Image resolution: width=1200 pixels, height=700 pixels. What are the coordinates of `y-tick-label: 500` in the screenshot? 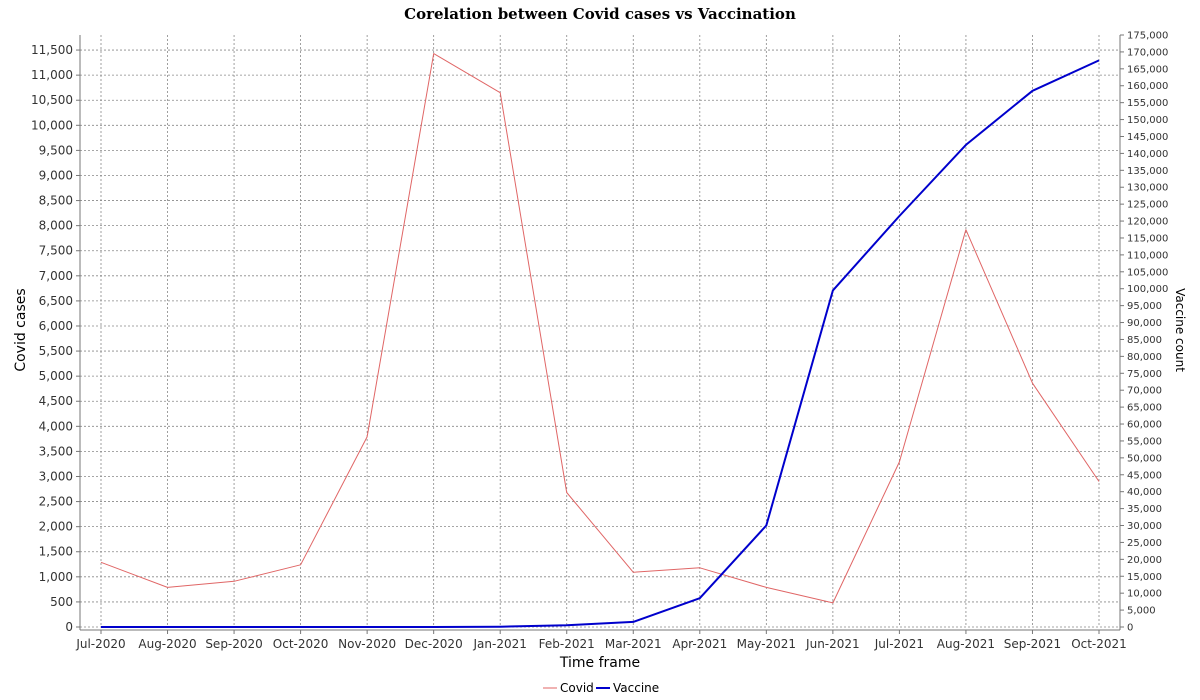 It's located at (61, 602).